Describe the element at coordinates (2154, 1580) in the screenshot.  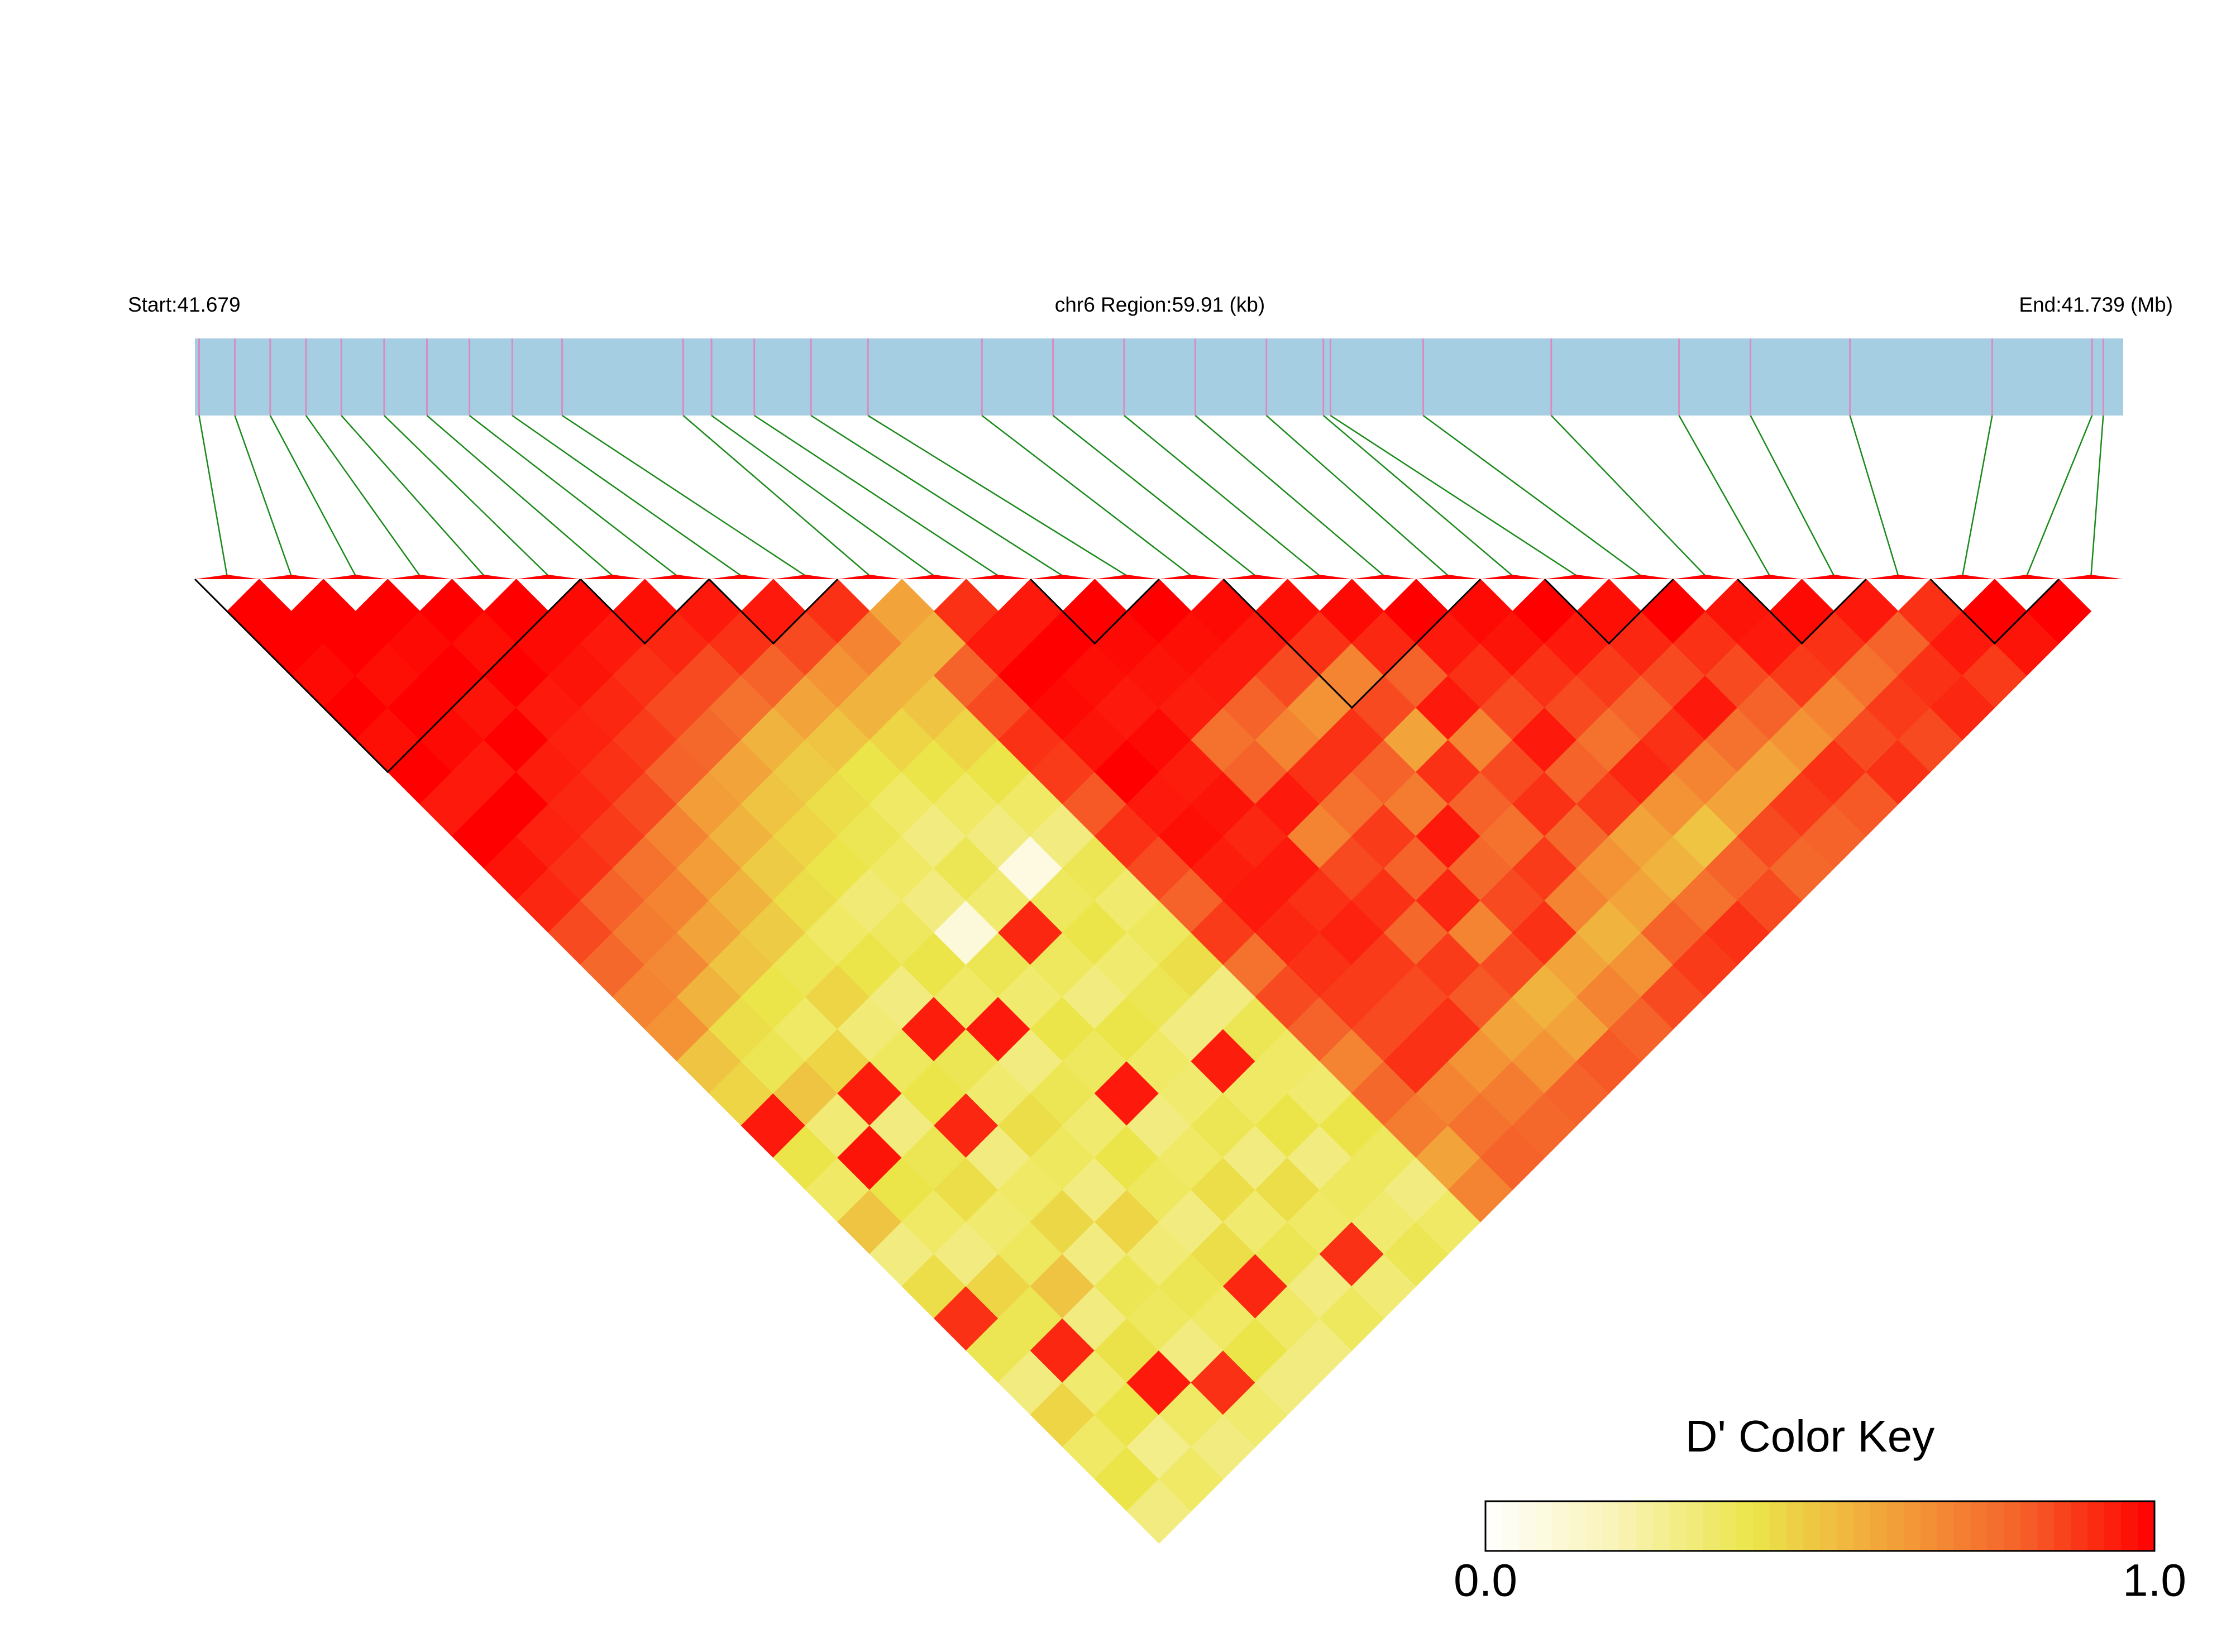
I see `color-key-tick-label: 1.0` at that location.